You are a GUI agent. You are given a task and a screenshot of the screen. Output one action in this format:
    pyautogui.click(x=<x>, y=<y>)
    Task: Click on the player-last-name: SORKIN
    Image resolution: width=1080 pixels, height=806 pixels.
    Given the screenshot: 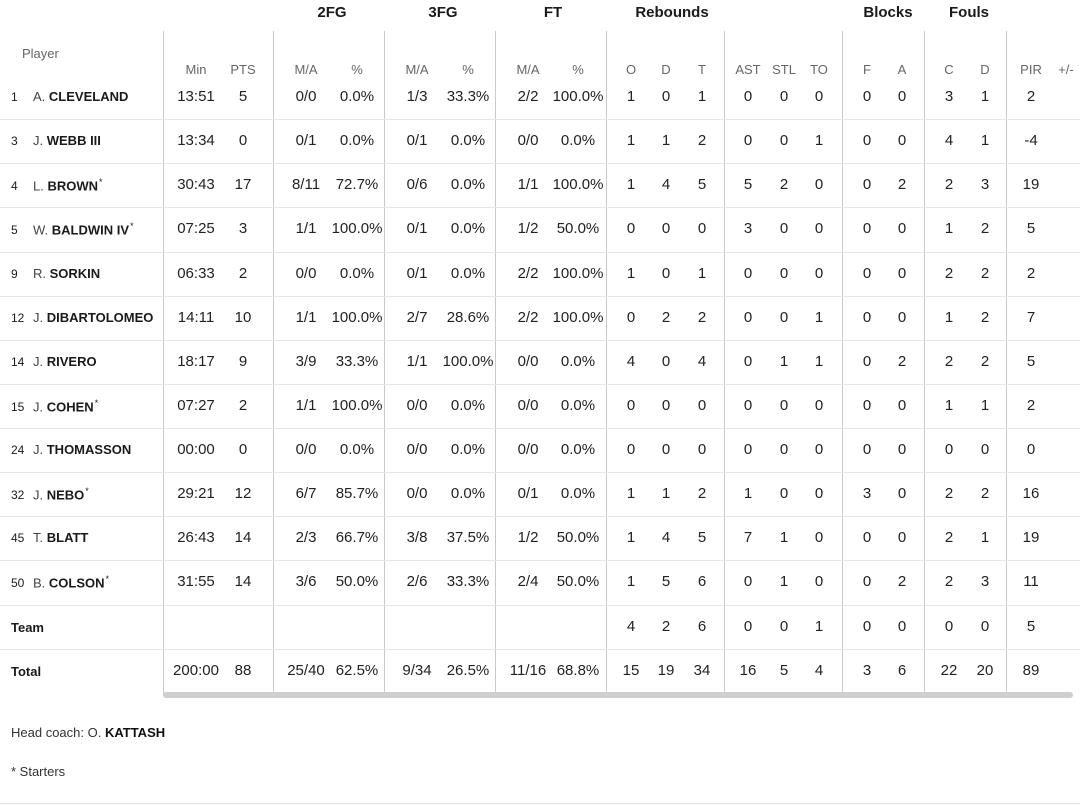 What is the action you would take?
    pyautogui.click(x=75, y=273)
    